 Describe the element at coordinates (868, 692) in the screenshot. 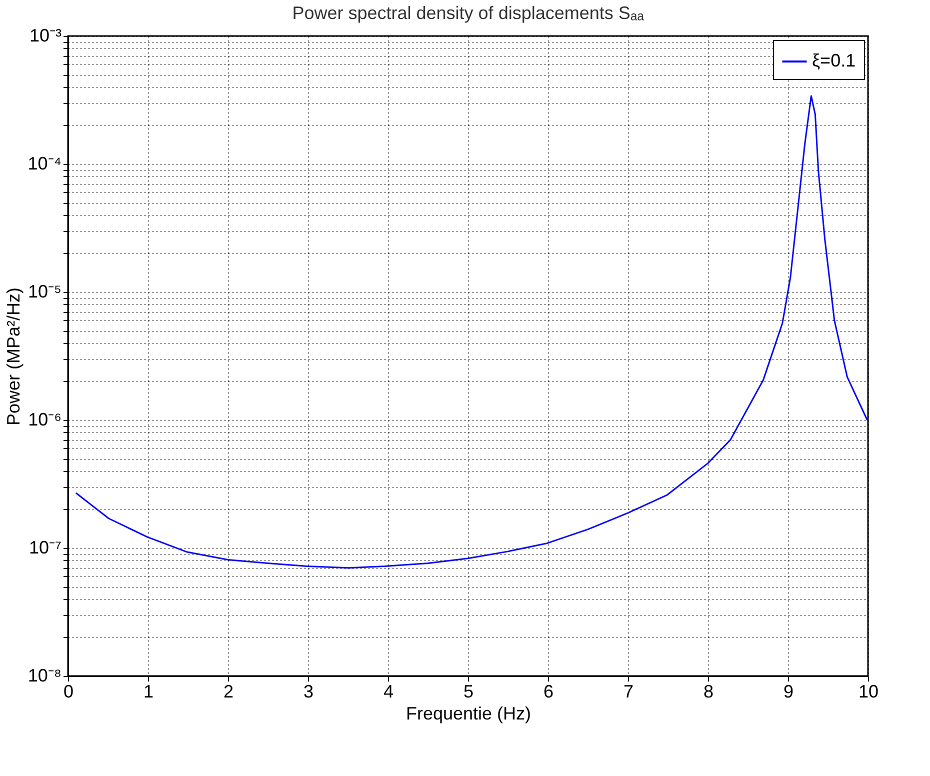

I see `x-tick-label: 10` at that location.